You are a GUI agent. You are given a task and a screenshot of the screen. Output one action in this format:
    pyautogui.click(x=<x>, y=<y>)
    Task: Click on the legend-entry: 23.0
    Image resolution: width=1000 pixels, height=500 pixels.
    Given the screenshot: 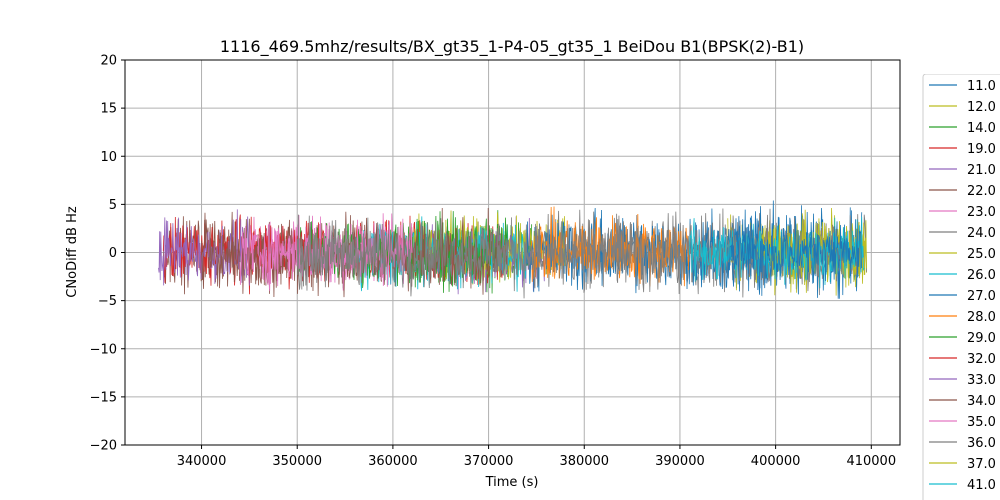 What is the action you would take?
    pyautogui.click(x=981, y=212)
    